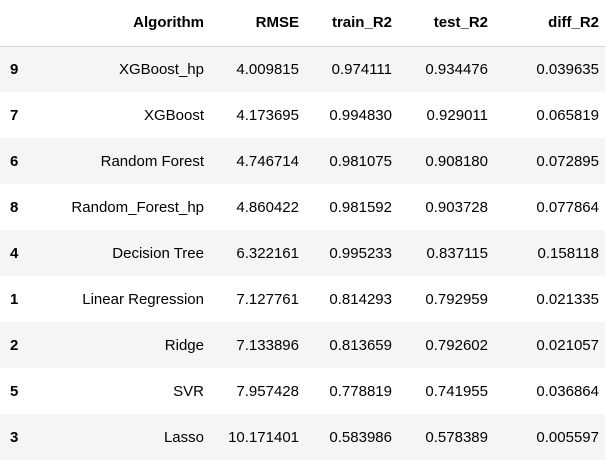  Describe the element at coordinates (549, 23) in the screenshot. I see `header-diff-r2: diff_R2` at that location.